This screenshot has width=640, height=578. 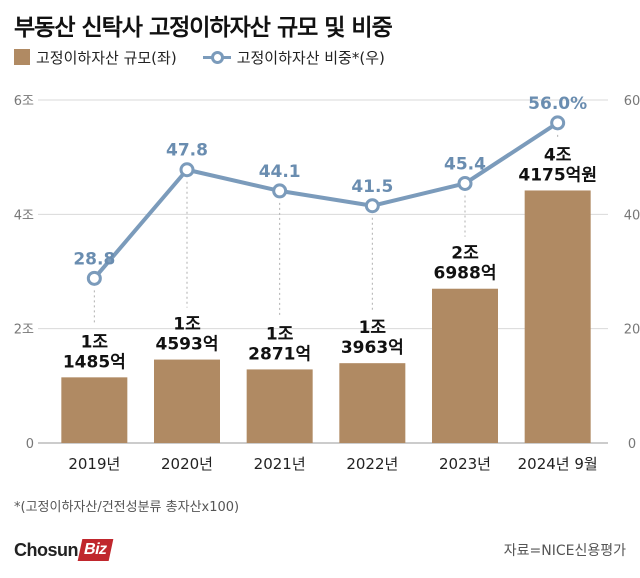 I want to click on legend-line-swatch, so click(x=216, y=57).